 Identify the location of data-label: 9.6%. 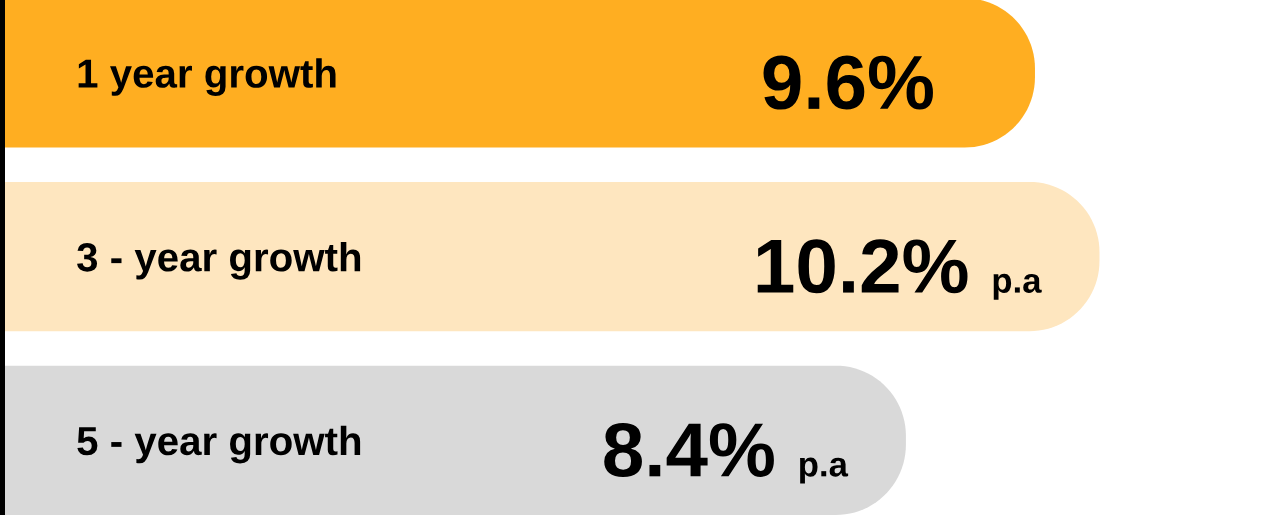
(848, 82).